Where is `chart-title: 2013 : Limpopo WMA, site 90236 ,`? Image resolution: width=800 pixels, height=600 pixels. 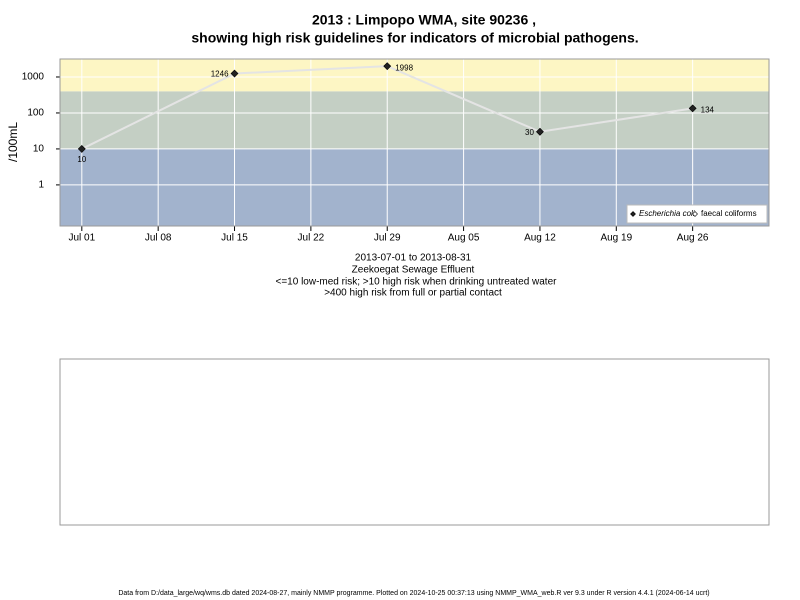 chart-title: 2013 : Limpopo WMA, site 90236 , is located at coordinates (424, 20).